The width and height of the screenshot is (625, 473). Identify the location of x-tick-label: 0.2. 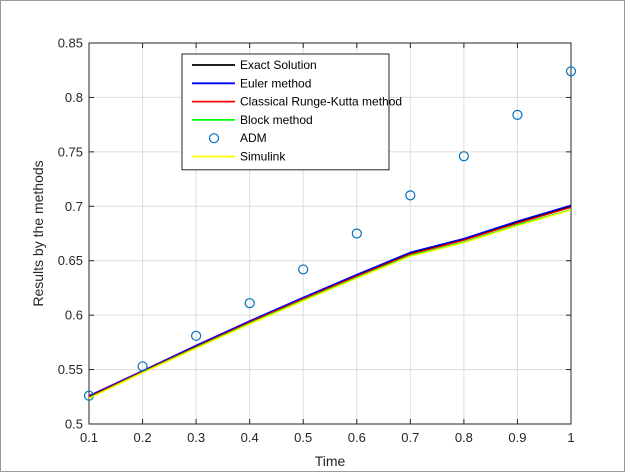
(143, 437).